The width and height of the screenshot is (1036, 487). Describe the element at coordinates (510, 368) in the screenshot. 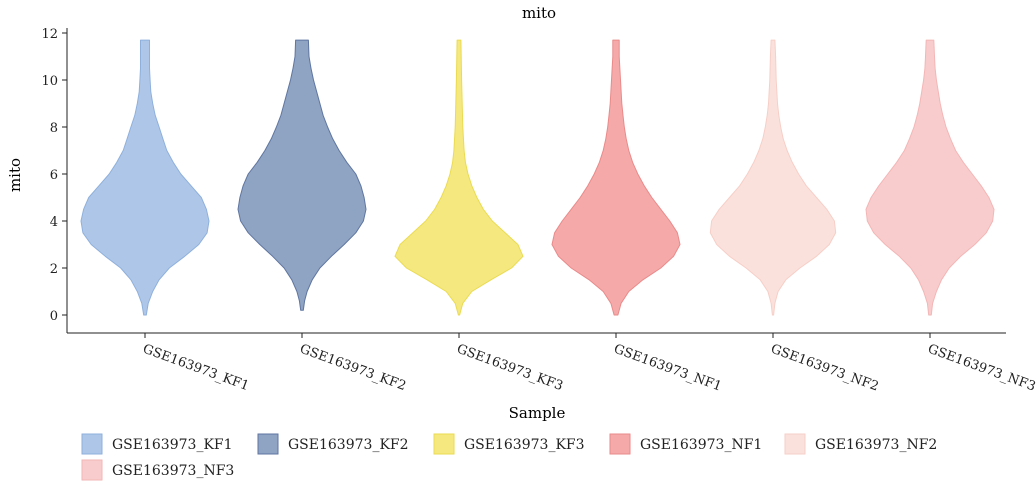

I see `x-tick-label: GSE163973_KF3` at that location.